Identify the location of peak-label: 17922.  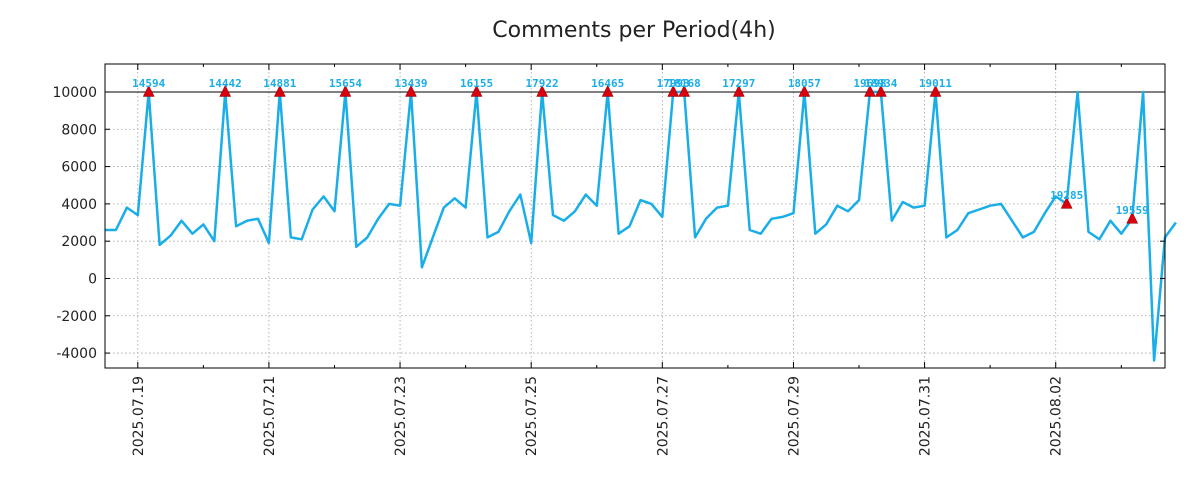
(542, 83).